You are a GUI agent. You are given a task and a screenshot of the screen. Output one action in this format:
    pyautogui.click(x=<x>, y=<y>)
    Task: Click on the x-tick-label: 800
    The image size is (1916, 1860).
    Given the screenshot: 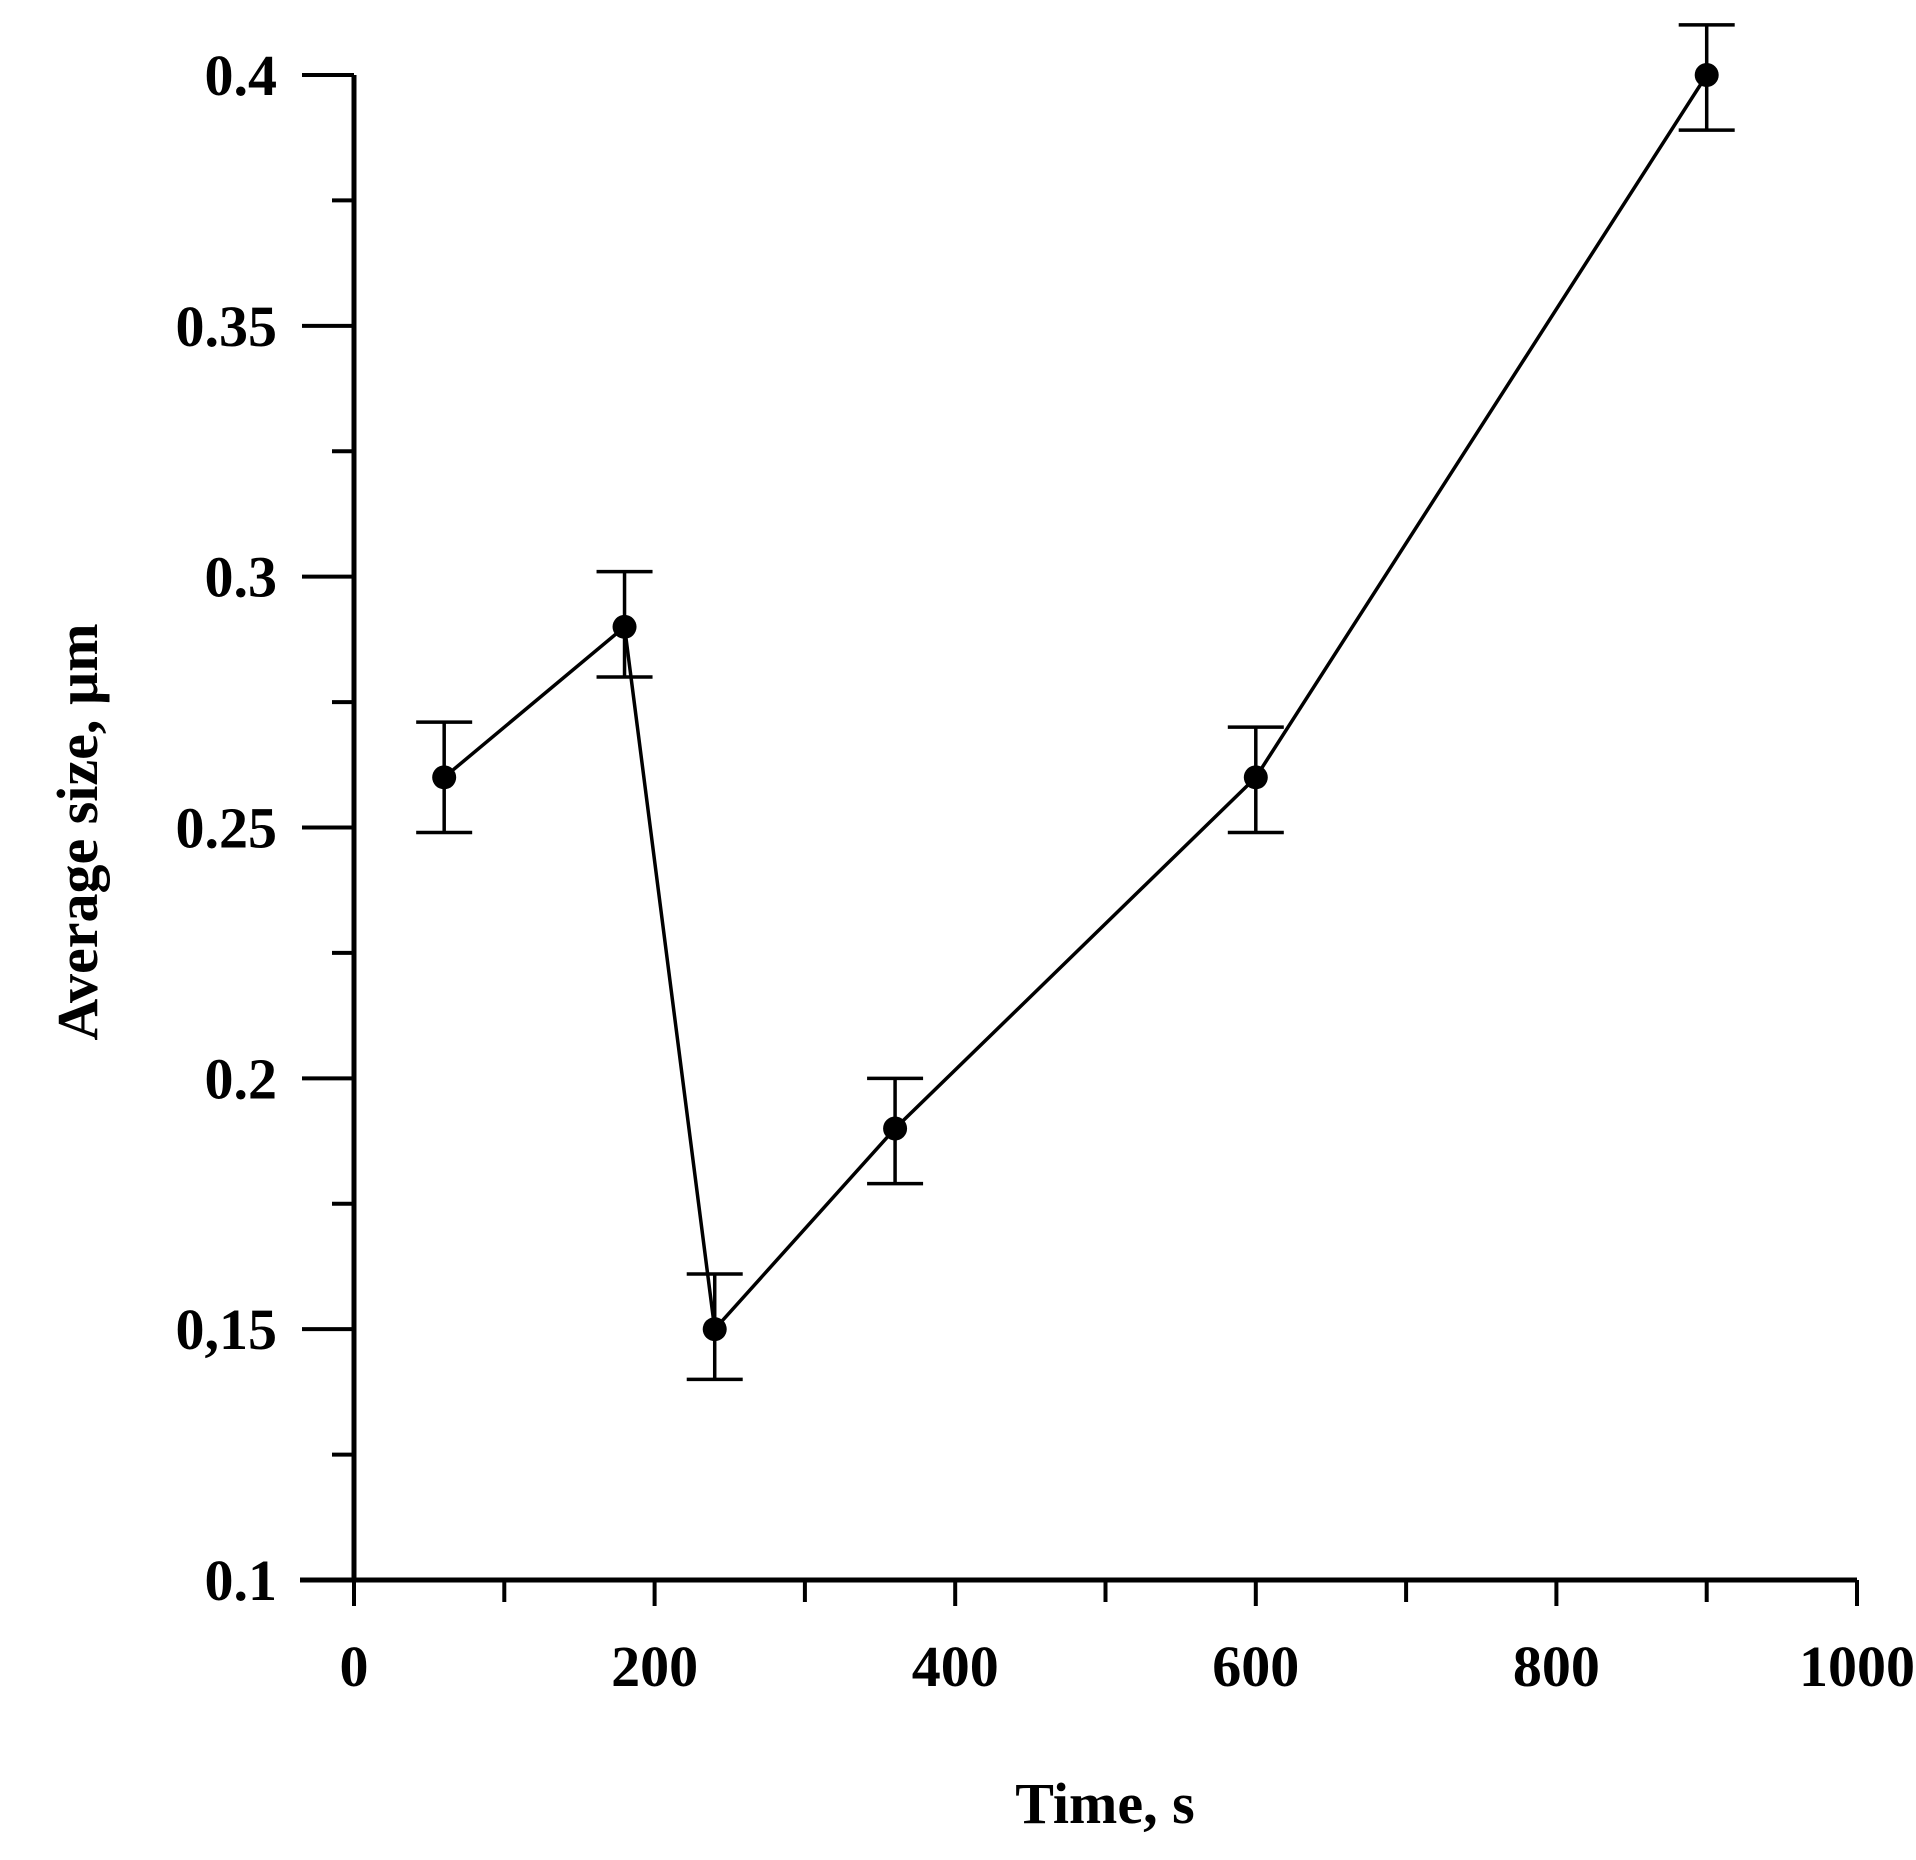 What is the action you would take?
    pyautogui.click(x=1556, y=1666)
    